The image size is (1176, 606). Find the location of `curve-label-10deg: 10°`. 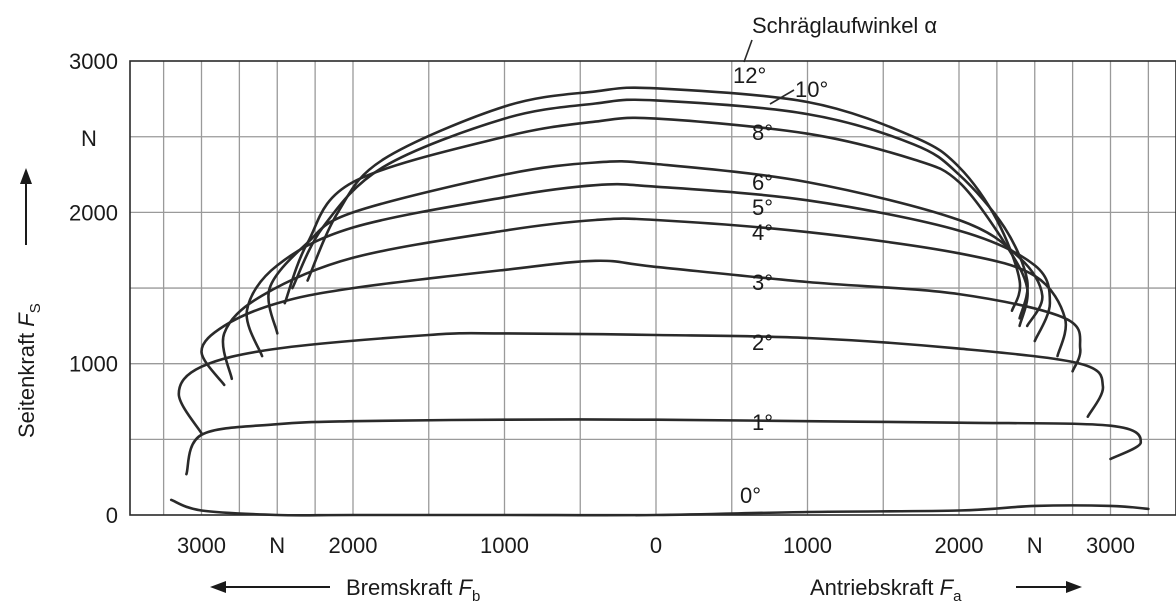

curve-label-10deg: 10° is located at coordinates (811, 89).